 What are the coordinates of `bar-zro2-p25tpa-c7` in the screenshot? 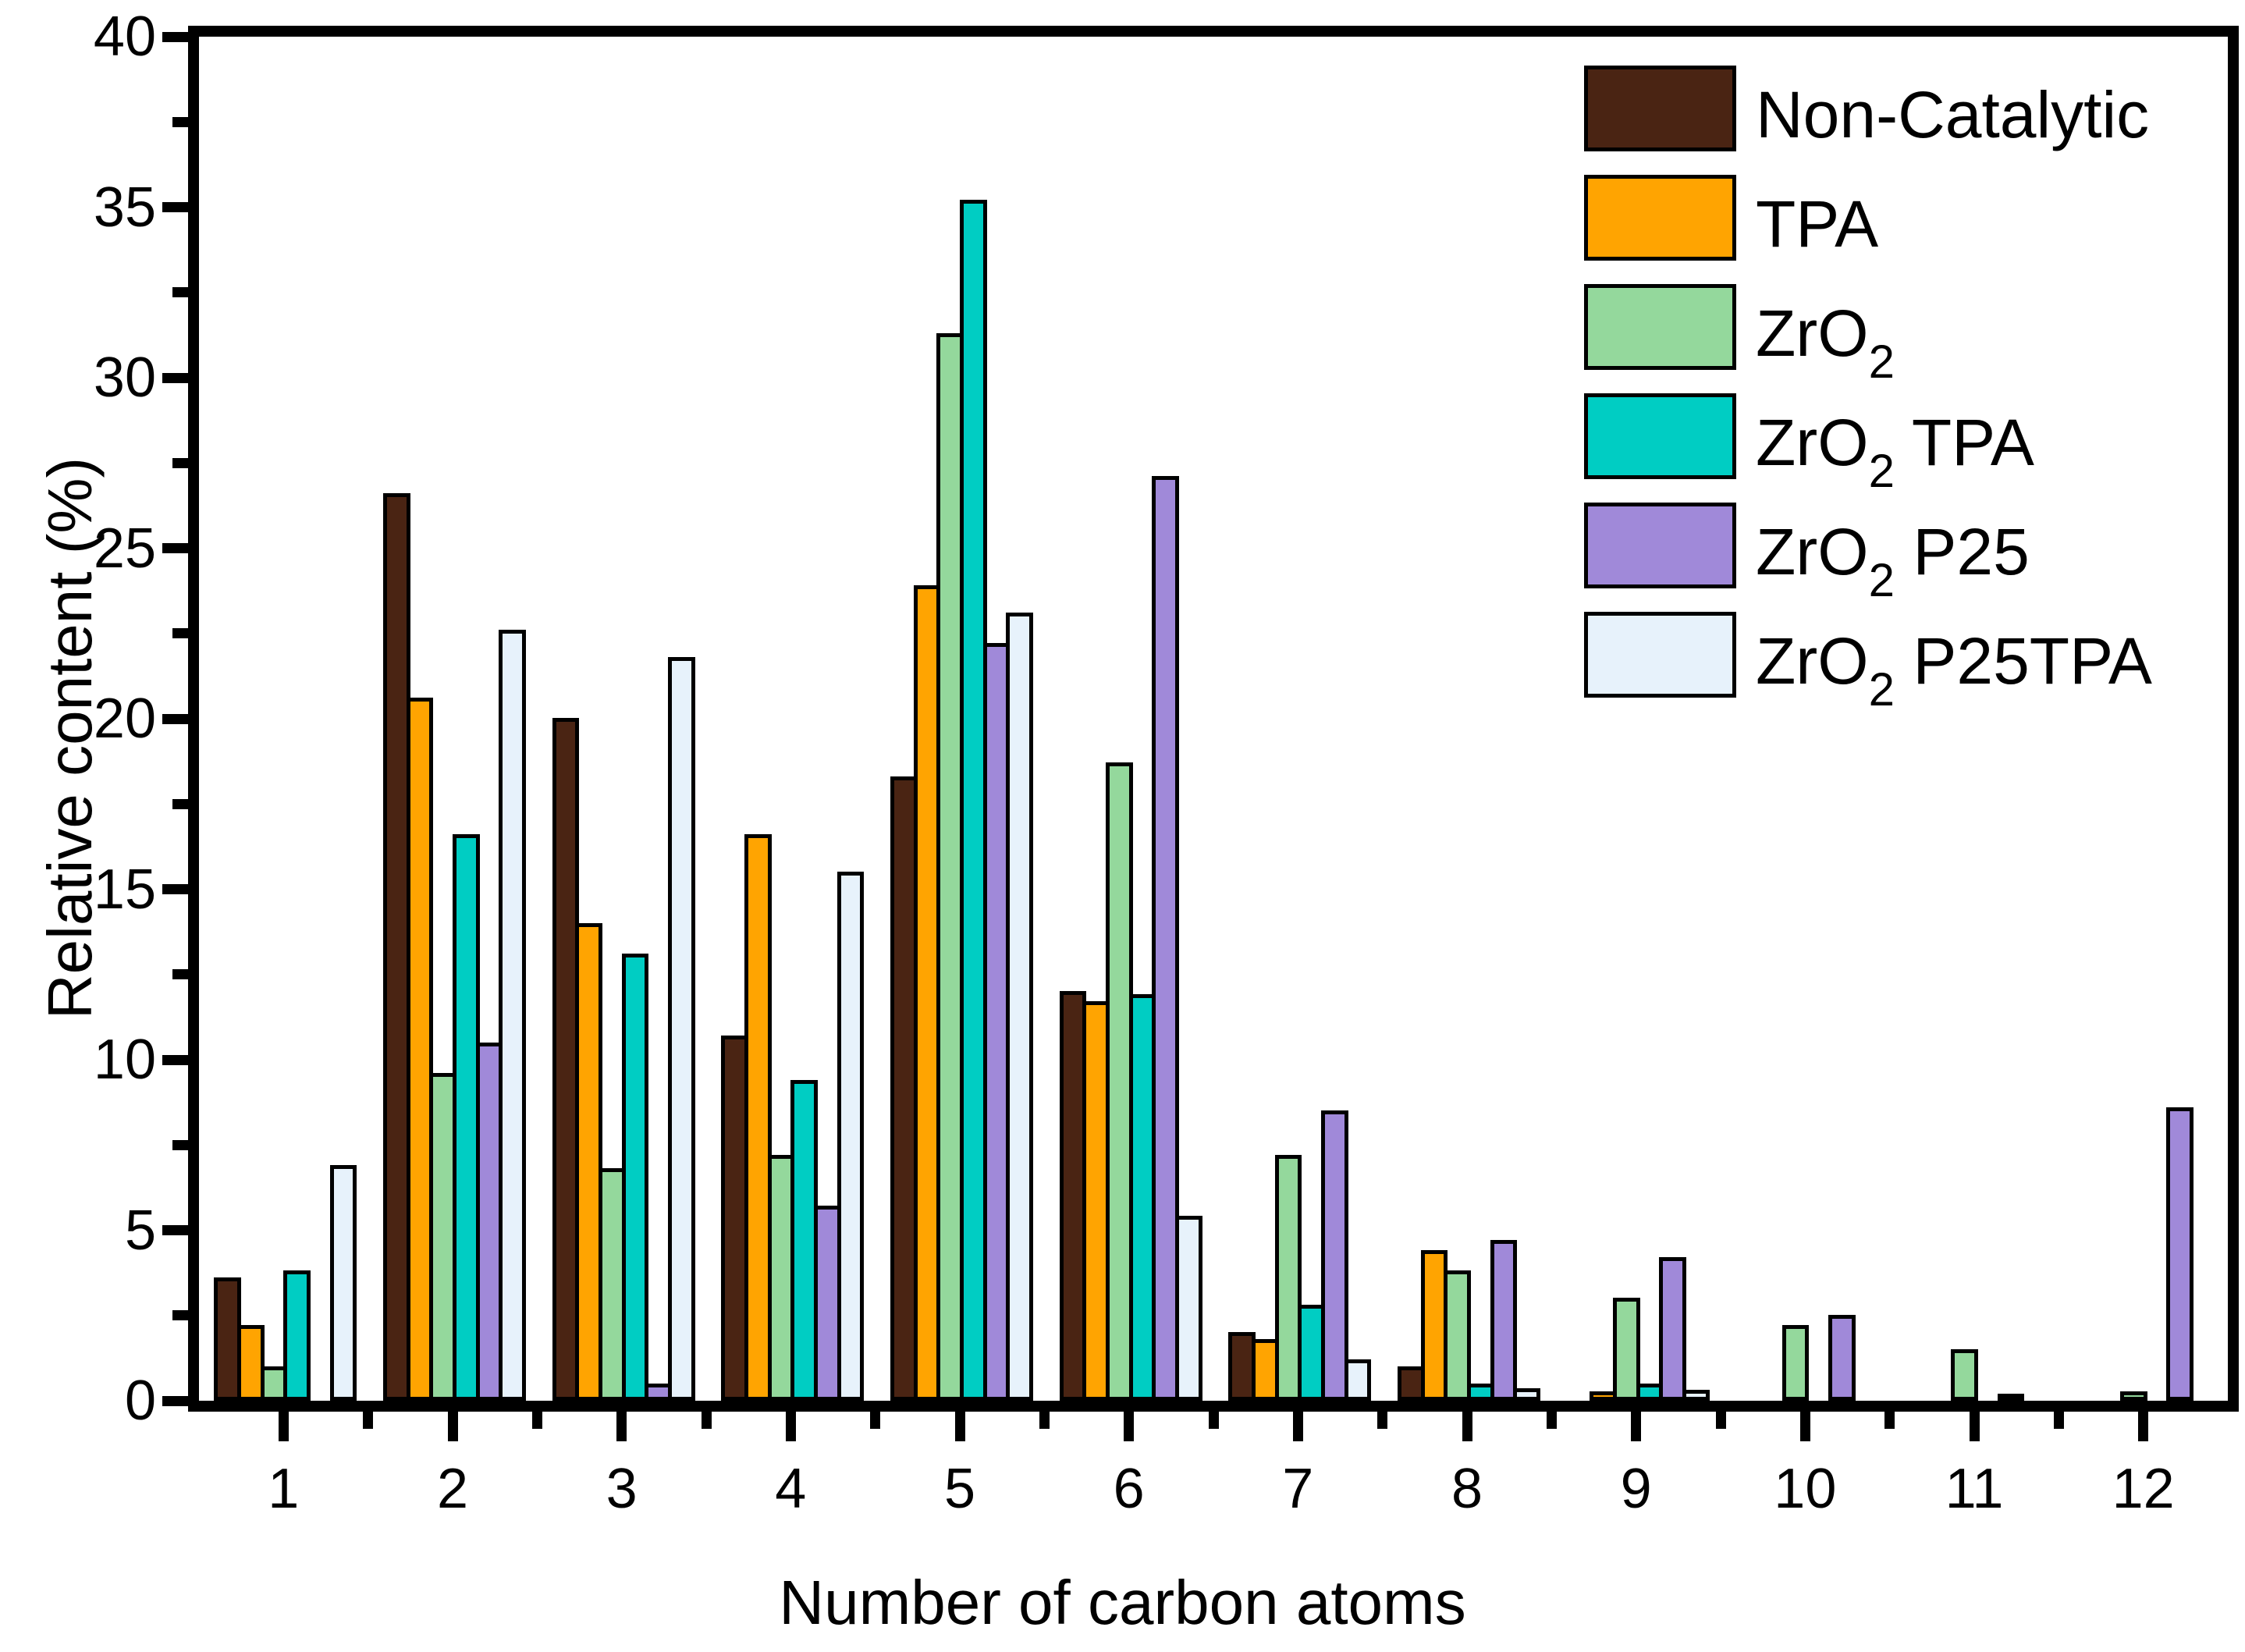 It's located at (1358, 1380).